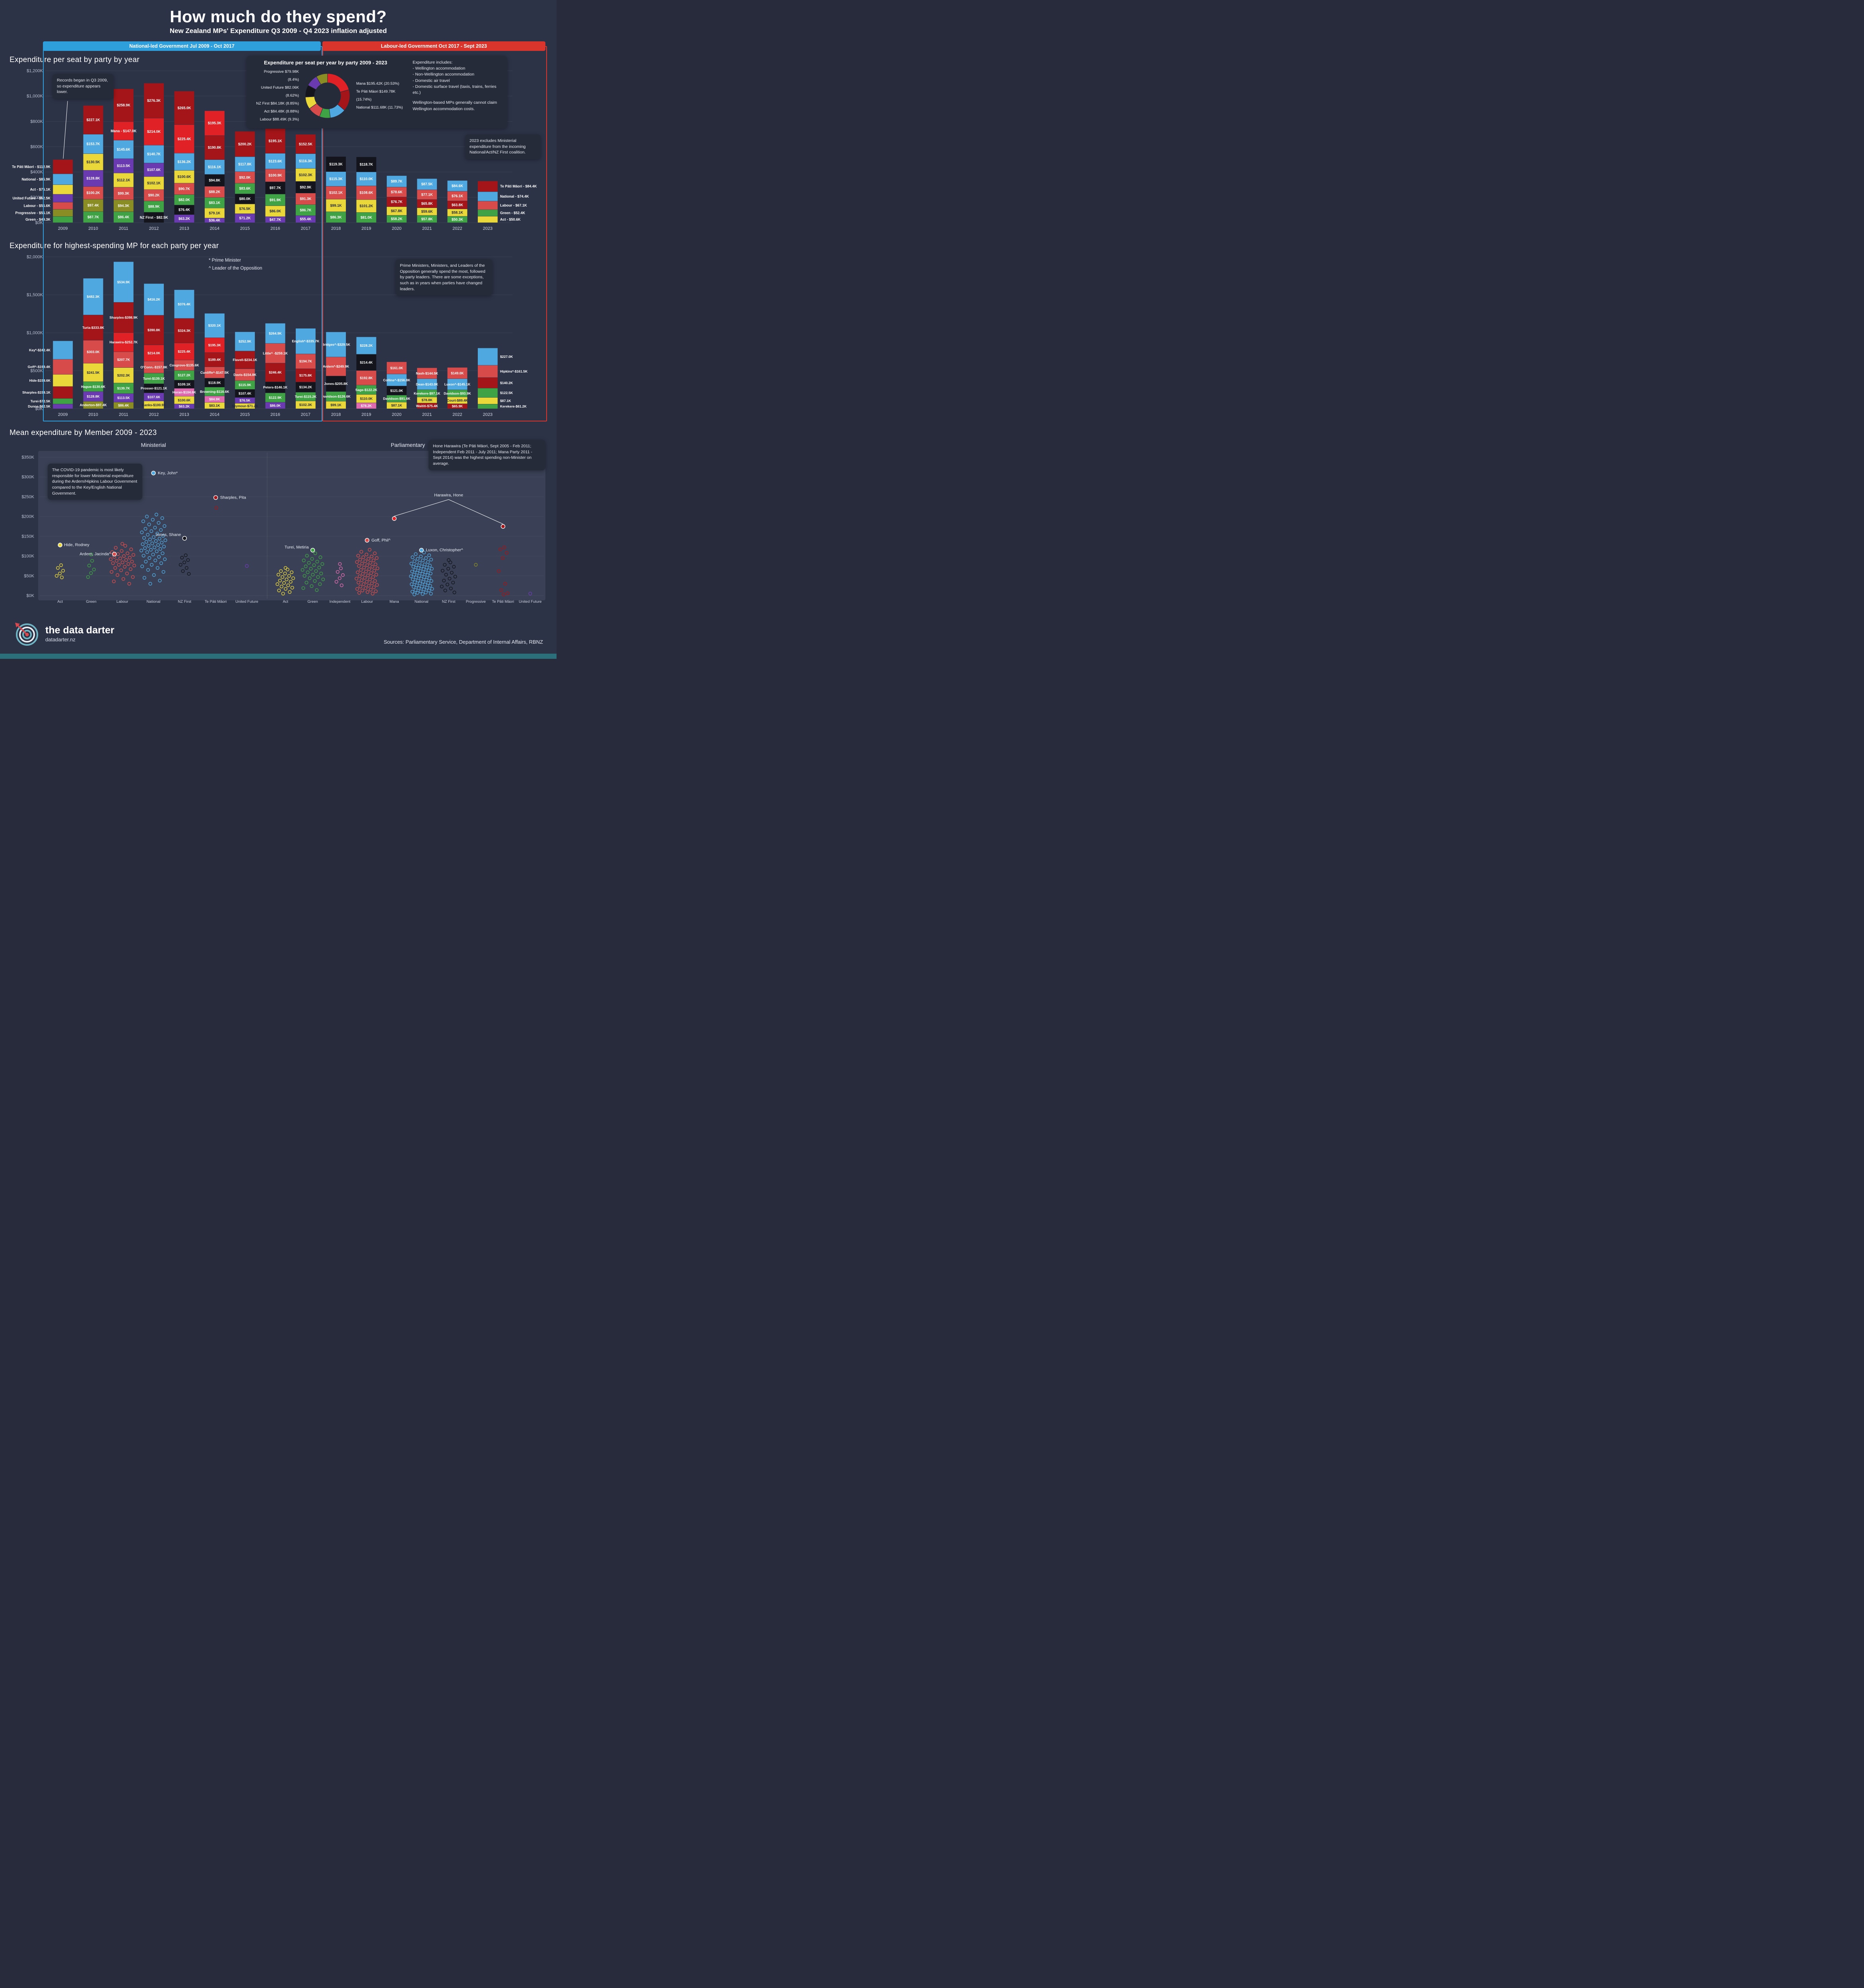  What do you see at coordinates (245, 414) in the screenshot?
I see `svg-text: 2015` at bounding box center [245, 414].